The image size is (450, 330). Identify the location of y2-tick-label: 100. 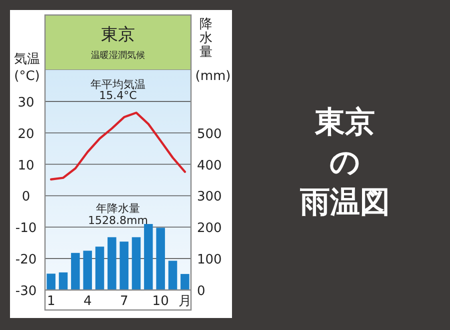
(209, 260).